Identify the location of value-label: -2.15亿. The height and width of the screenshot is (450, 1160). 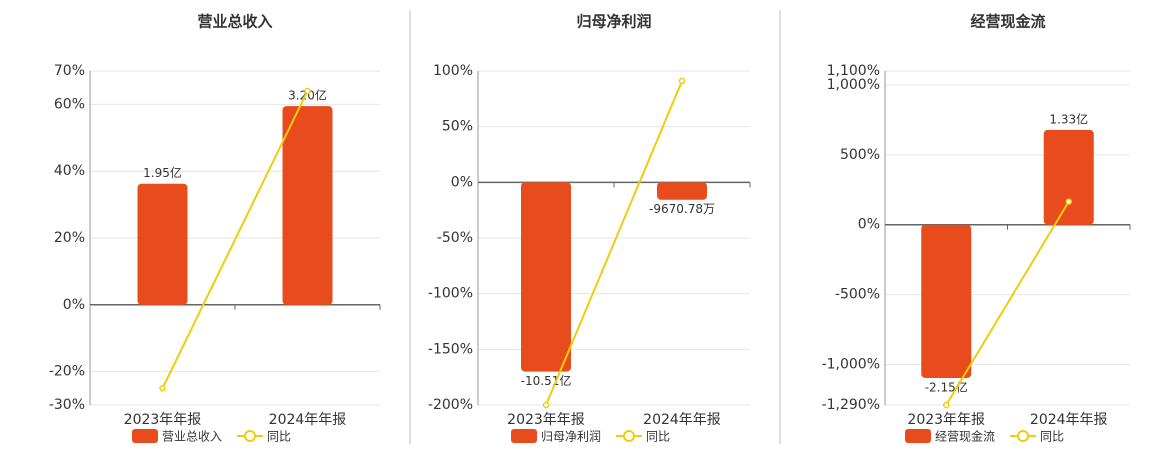
(946, 386).